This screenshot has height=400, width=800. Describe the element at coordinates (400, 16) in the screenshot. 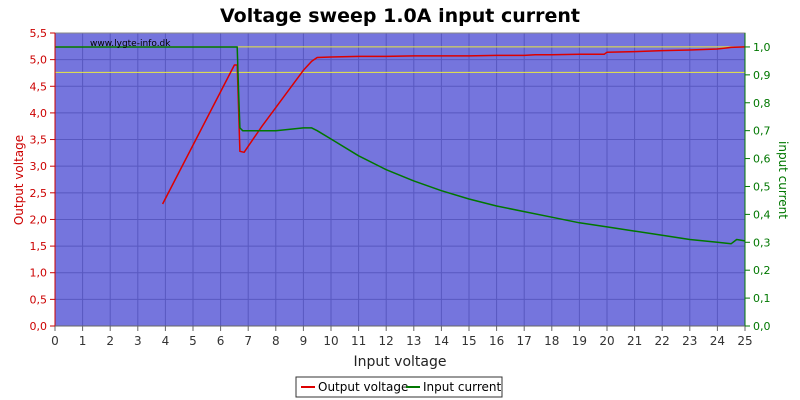

I see `chart-title: Voltage sweep 1.0A input current` at that location.